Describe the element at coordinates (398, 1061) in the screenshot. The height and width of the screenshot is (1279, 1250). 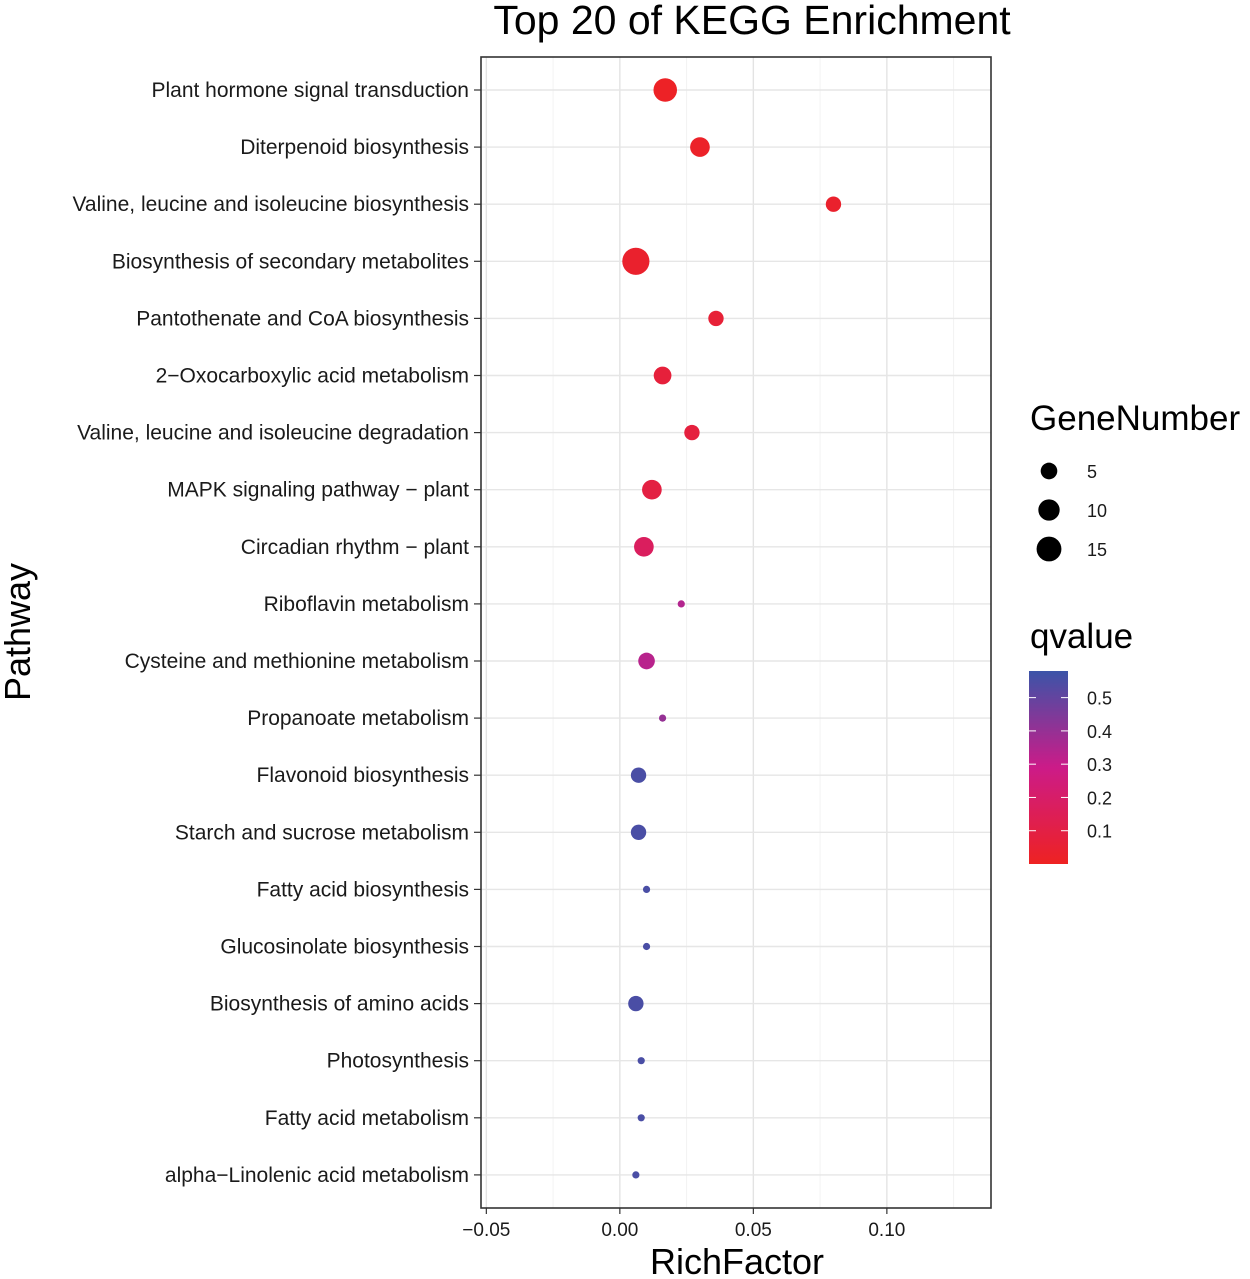
I see `y-tick-label: Photosynthesis` at that location.